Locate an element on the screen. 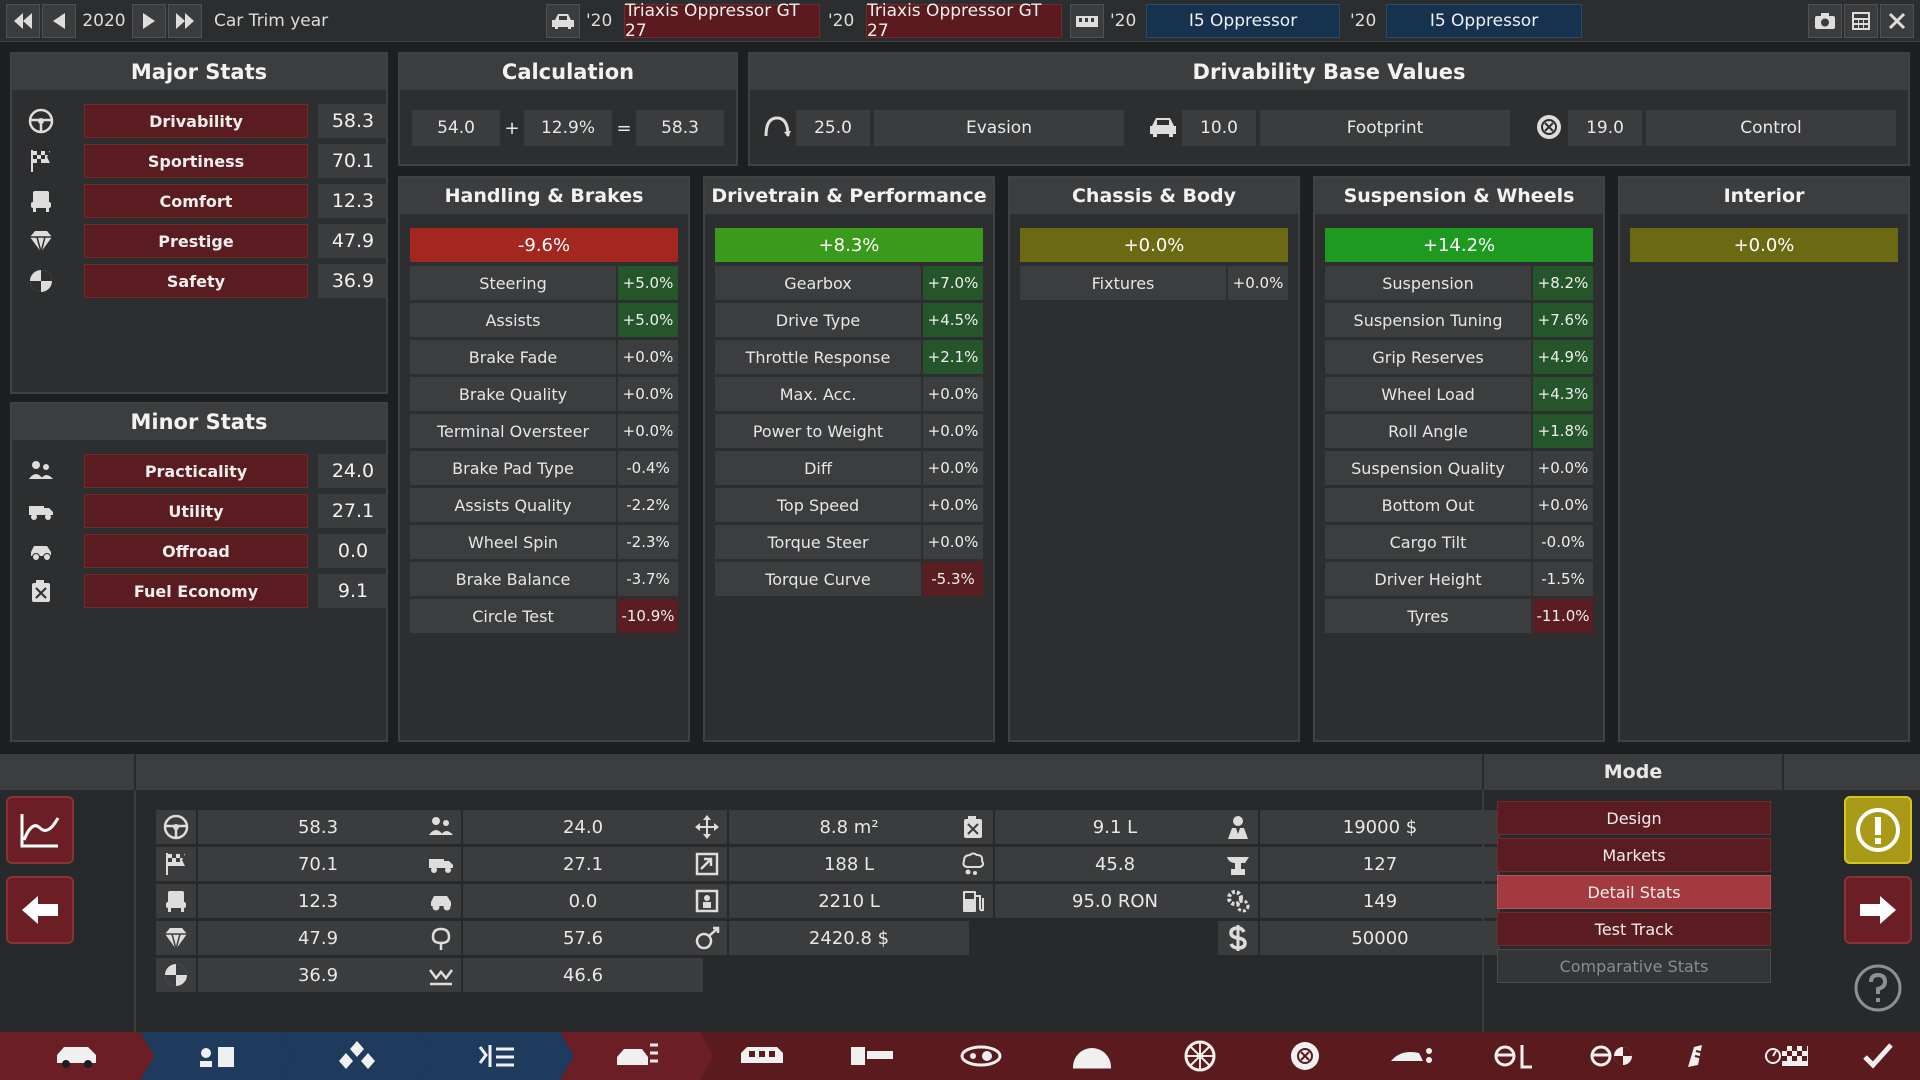 Image resolution: width=1920 pixels, height=1080 pixels. mode-markets-button: Markets is located at coordinates (1634, 855).